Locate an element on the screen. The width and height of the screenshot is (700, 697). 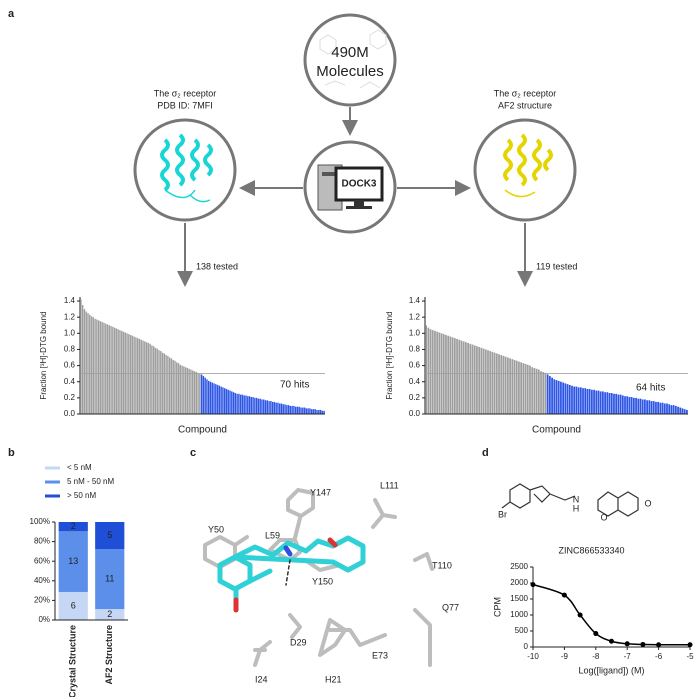
x-tick-label: -9 is located at coordinates (565, 656).